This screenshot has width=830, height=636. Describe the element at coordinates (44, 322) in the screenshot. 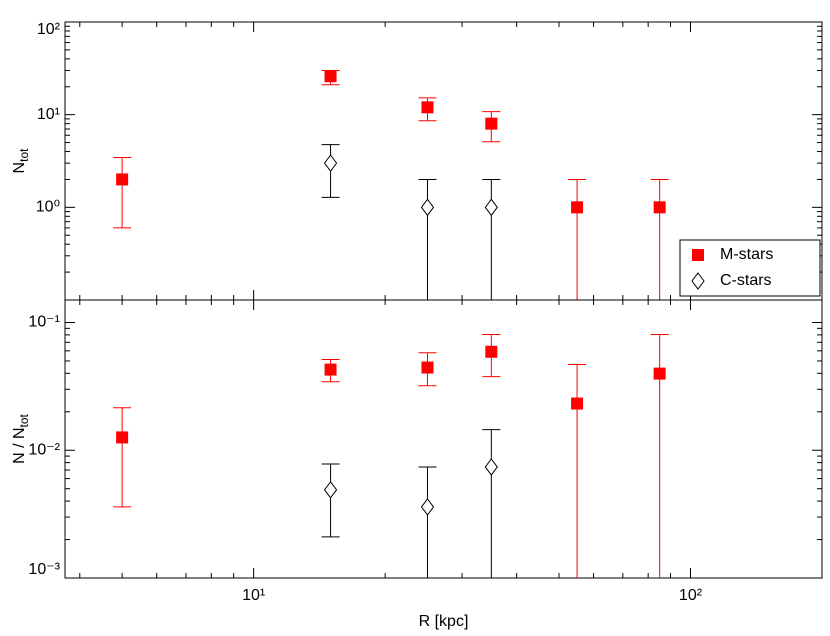

I see `y-tick-label: 10⁻¹` at that location.